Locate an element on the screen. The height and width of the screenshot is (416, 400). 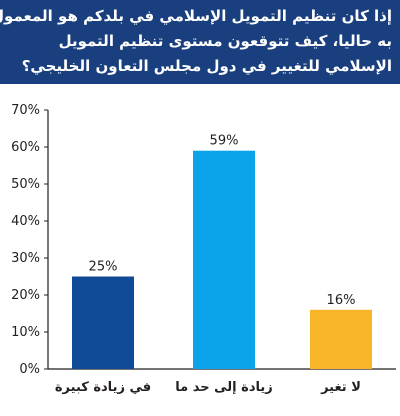
y-tick-label: 70% is located at coordinates (25, 110).